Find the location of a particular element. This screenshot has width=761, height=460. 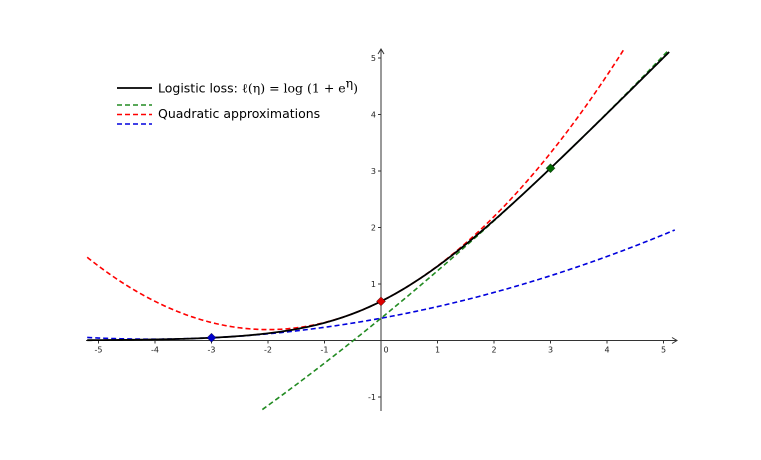

y-tick-label: 1 is located at coordinates (373, 284).